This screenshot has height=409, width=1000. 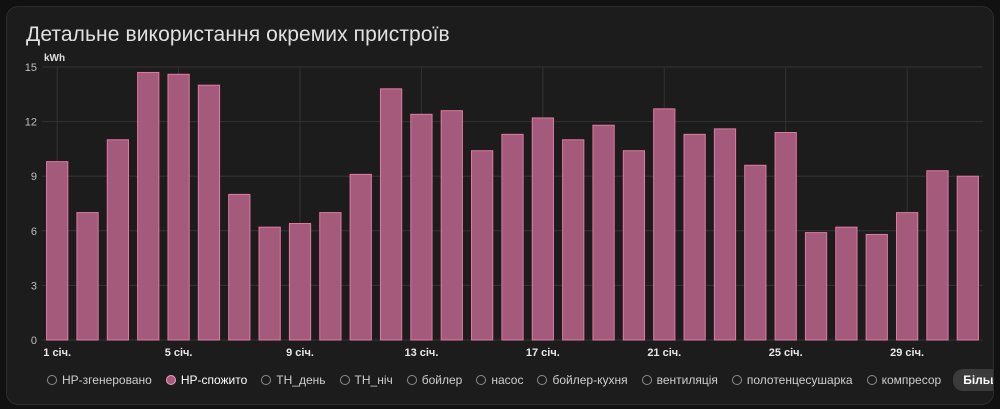 I want to click on legend-item: ТН_день, so click(x=293, y=380).